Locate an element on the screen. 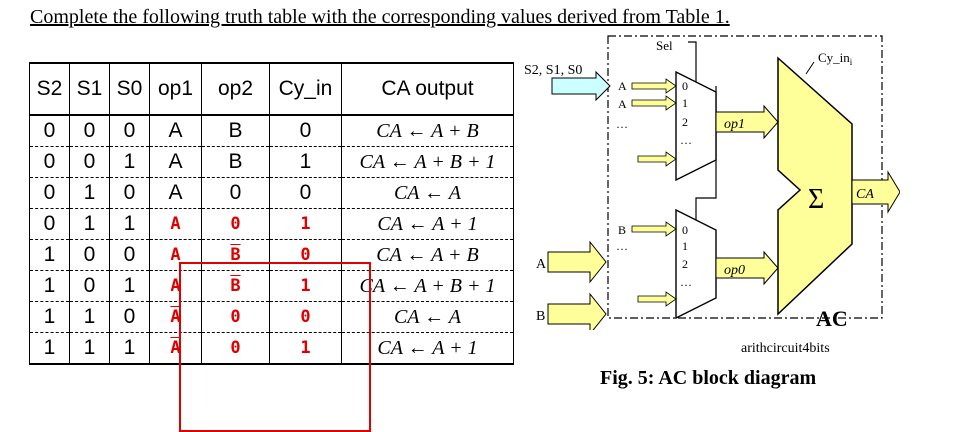  table-row: 0 0 1 A B 1 CA ← A + B + 1 is located at coordinates (271, 162).